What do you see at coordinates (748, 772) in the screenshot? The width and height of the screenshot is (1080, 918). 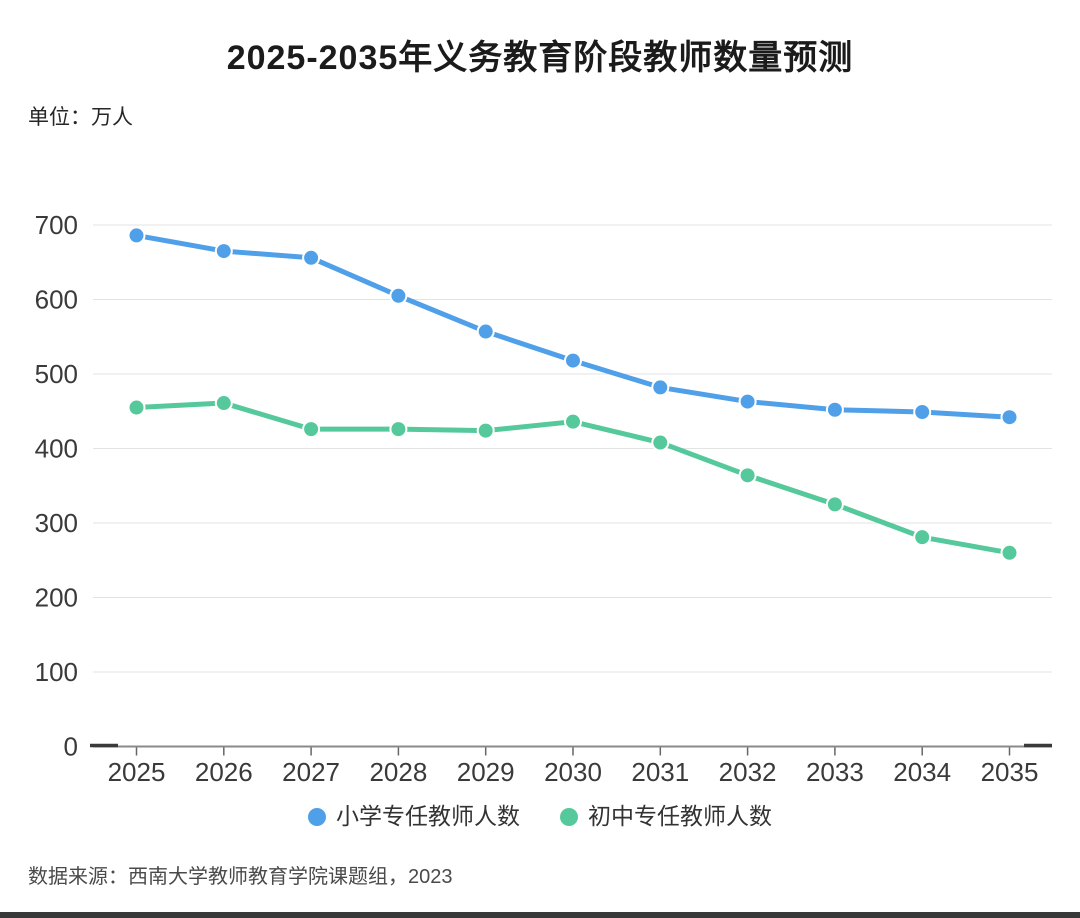 I see `x-axis-label: 2032` at bounding box center [748, 772].